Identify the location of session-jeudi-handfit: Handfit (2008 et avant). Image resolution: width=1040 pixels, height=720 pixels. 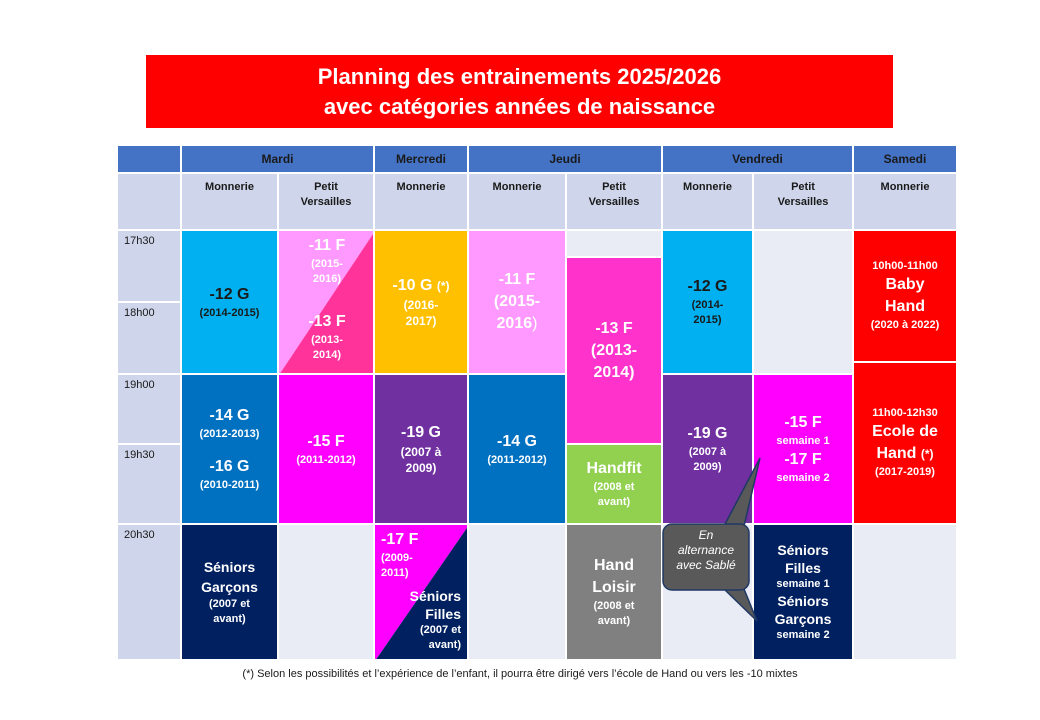
(614, 484).